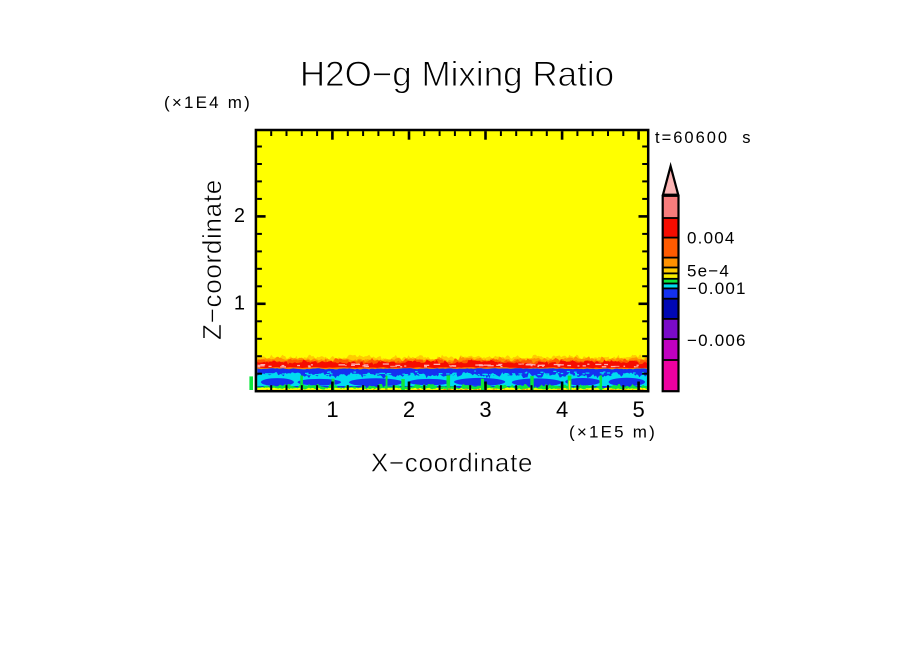 This screenshot has height=654, width=904. What do you see at coordinates (708, 271) in the screenshot?
I see `svg-text: 5e−4` at bounding box center [708, 271].